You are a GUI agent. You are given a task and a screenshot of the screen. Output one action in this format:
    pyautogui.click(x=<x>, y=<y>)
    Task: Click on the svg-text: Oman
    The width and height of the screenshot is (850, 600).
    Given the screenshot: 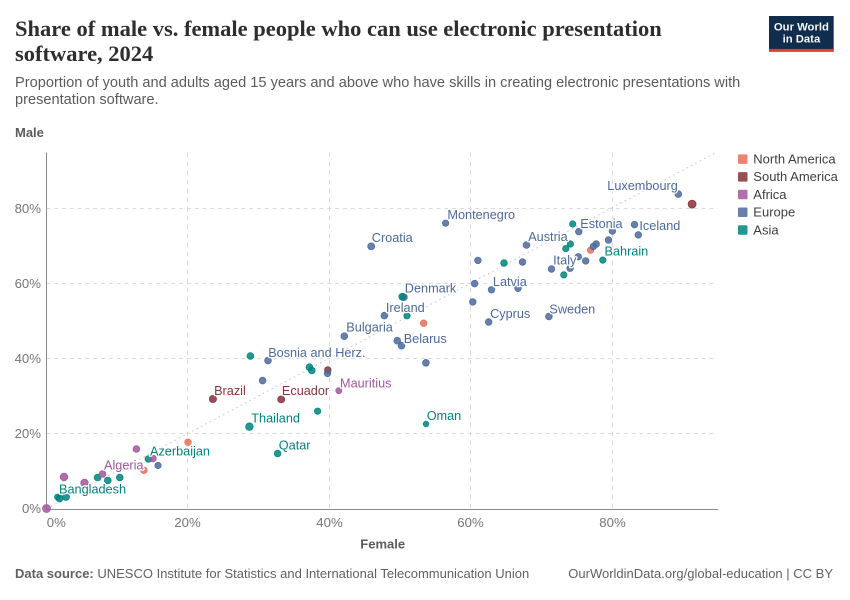 What is the action you would take?
    pyautogui.click(x=444, y=416)
    